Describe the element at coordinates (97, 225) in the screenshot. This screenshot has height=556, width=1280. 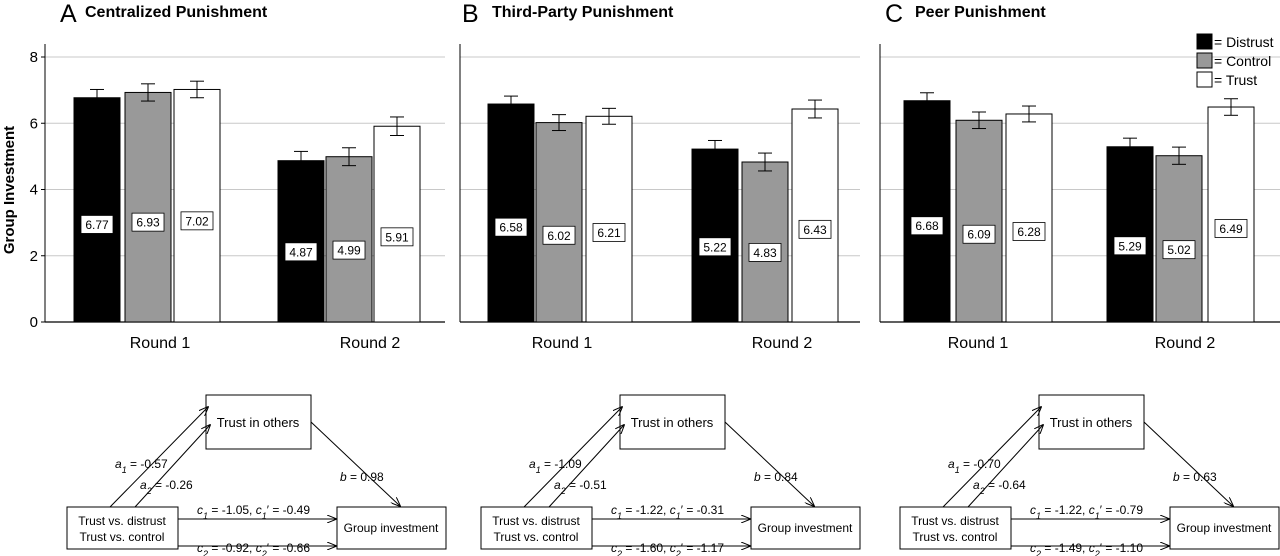
I see `data-label: 6.77` at that location.